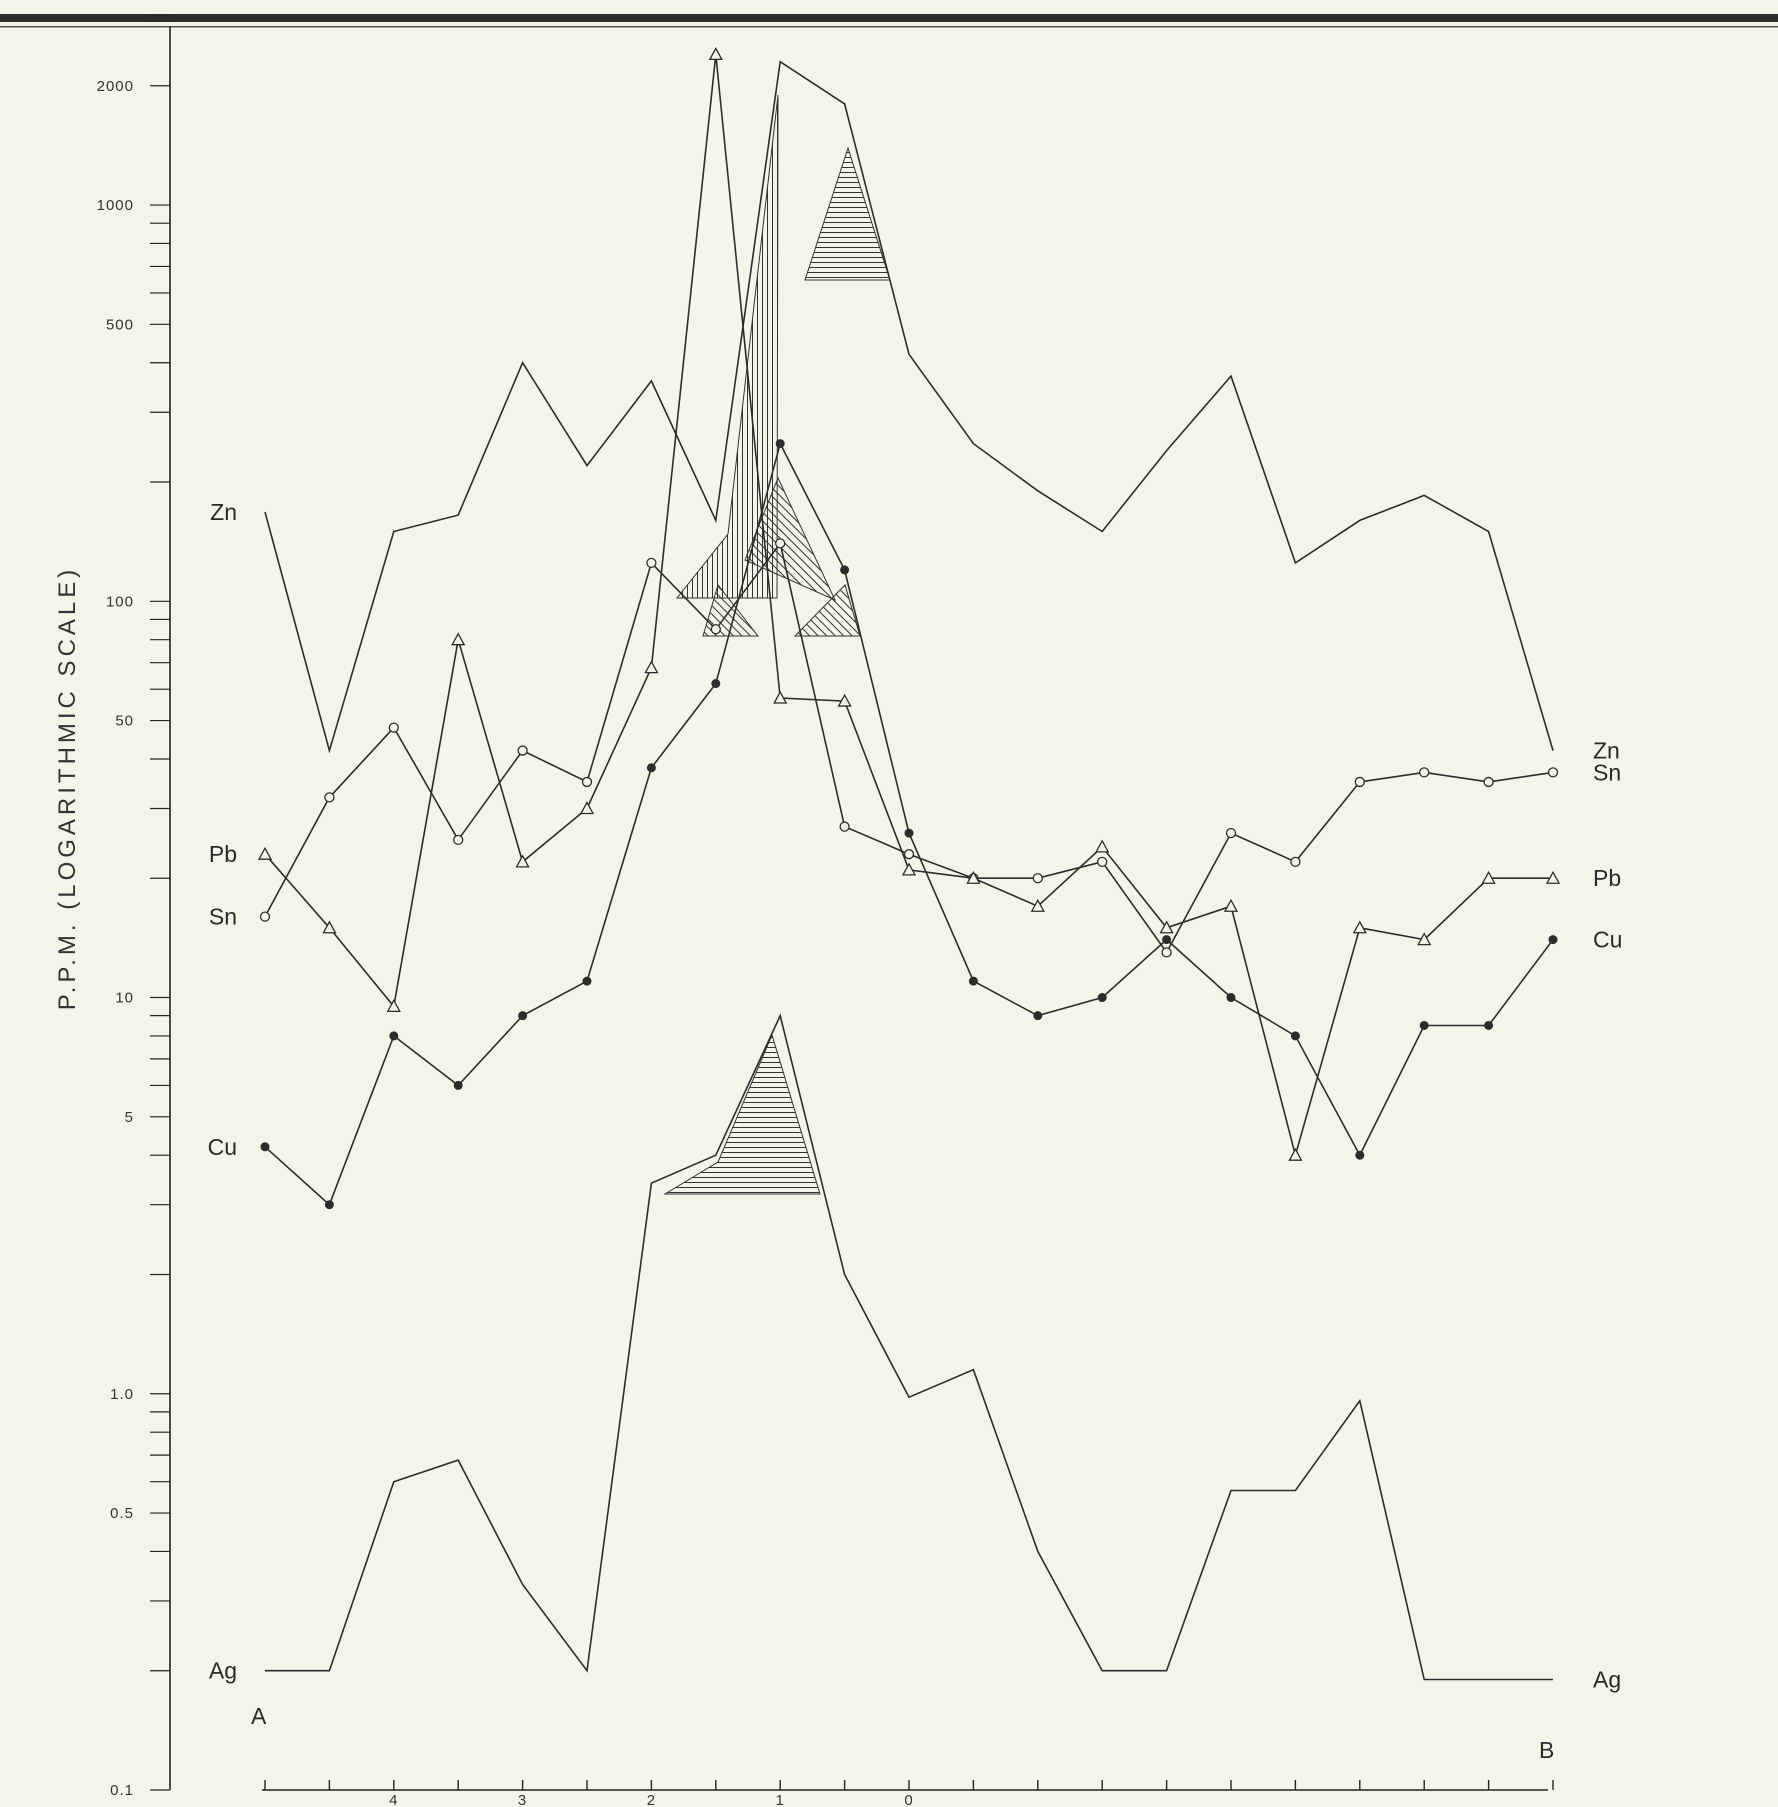 The width and height of the screenshot is (1778, 1807). I want to click on endpoint-label-a: A, so click(259, 1716).